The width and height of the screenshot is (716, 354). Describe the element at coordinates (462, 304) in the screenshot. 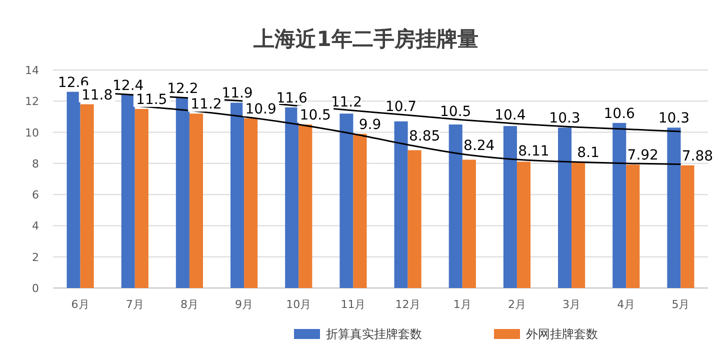

I see `x-tick-label: 1月` at that location.